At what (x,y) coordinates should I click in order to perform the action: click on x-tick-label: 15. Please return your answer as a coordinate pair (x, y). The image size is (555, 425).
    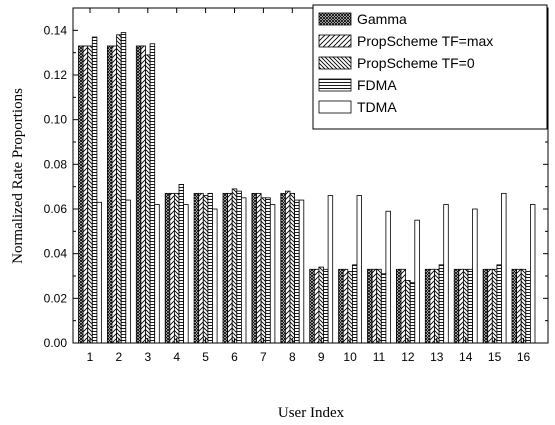
    Looking at the image, I should click on (495, 357).